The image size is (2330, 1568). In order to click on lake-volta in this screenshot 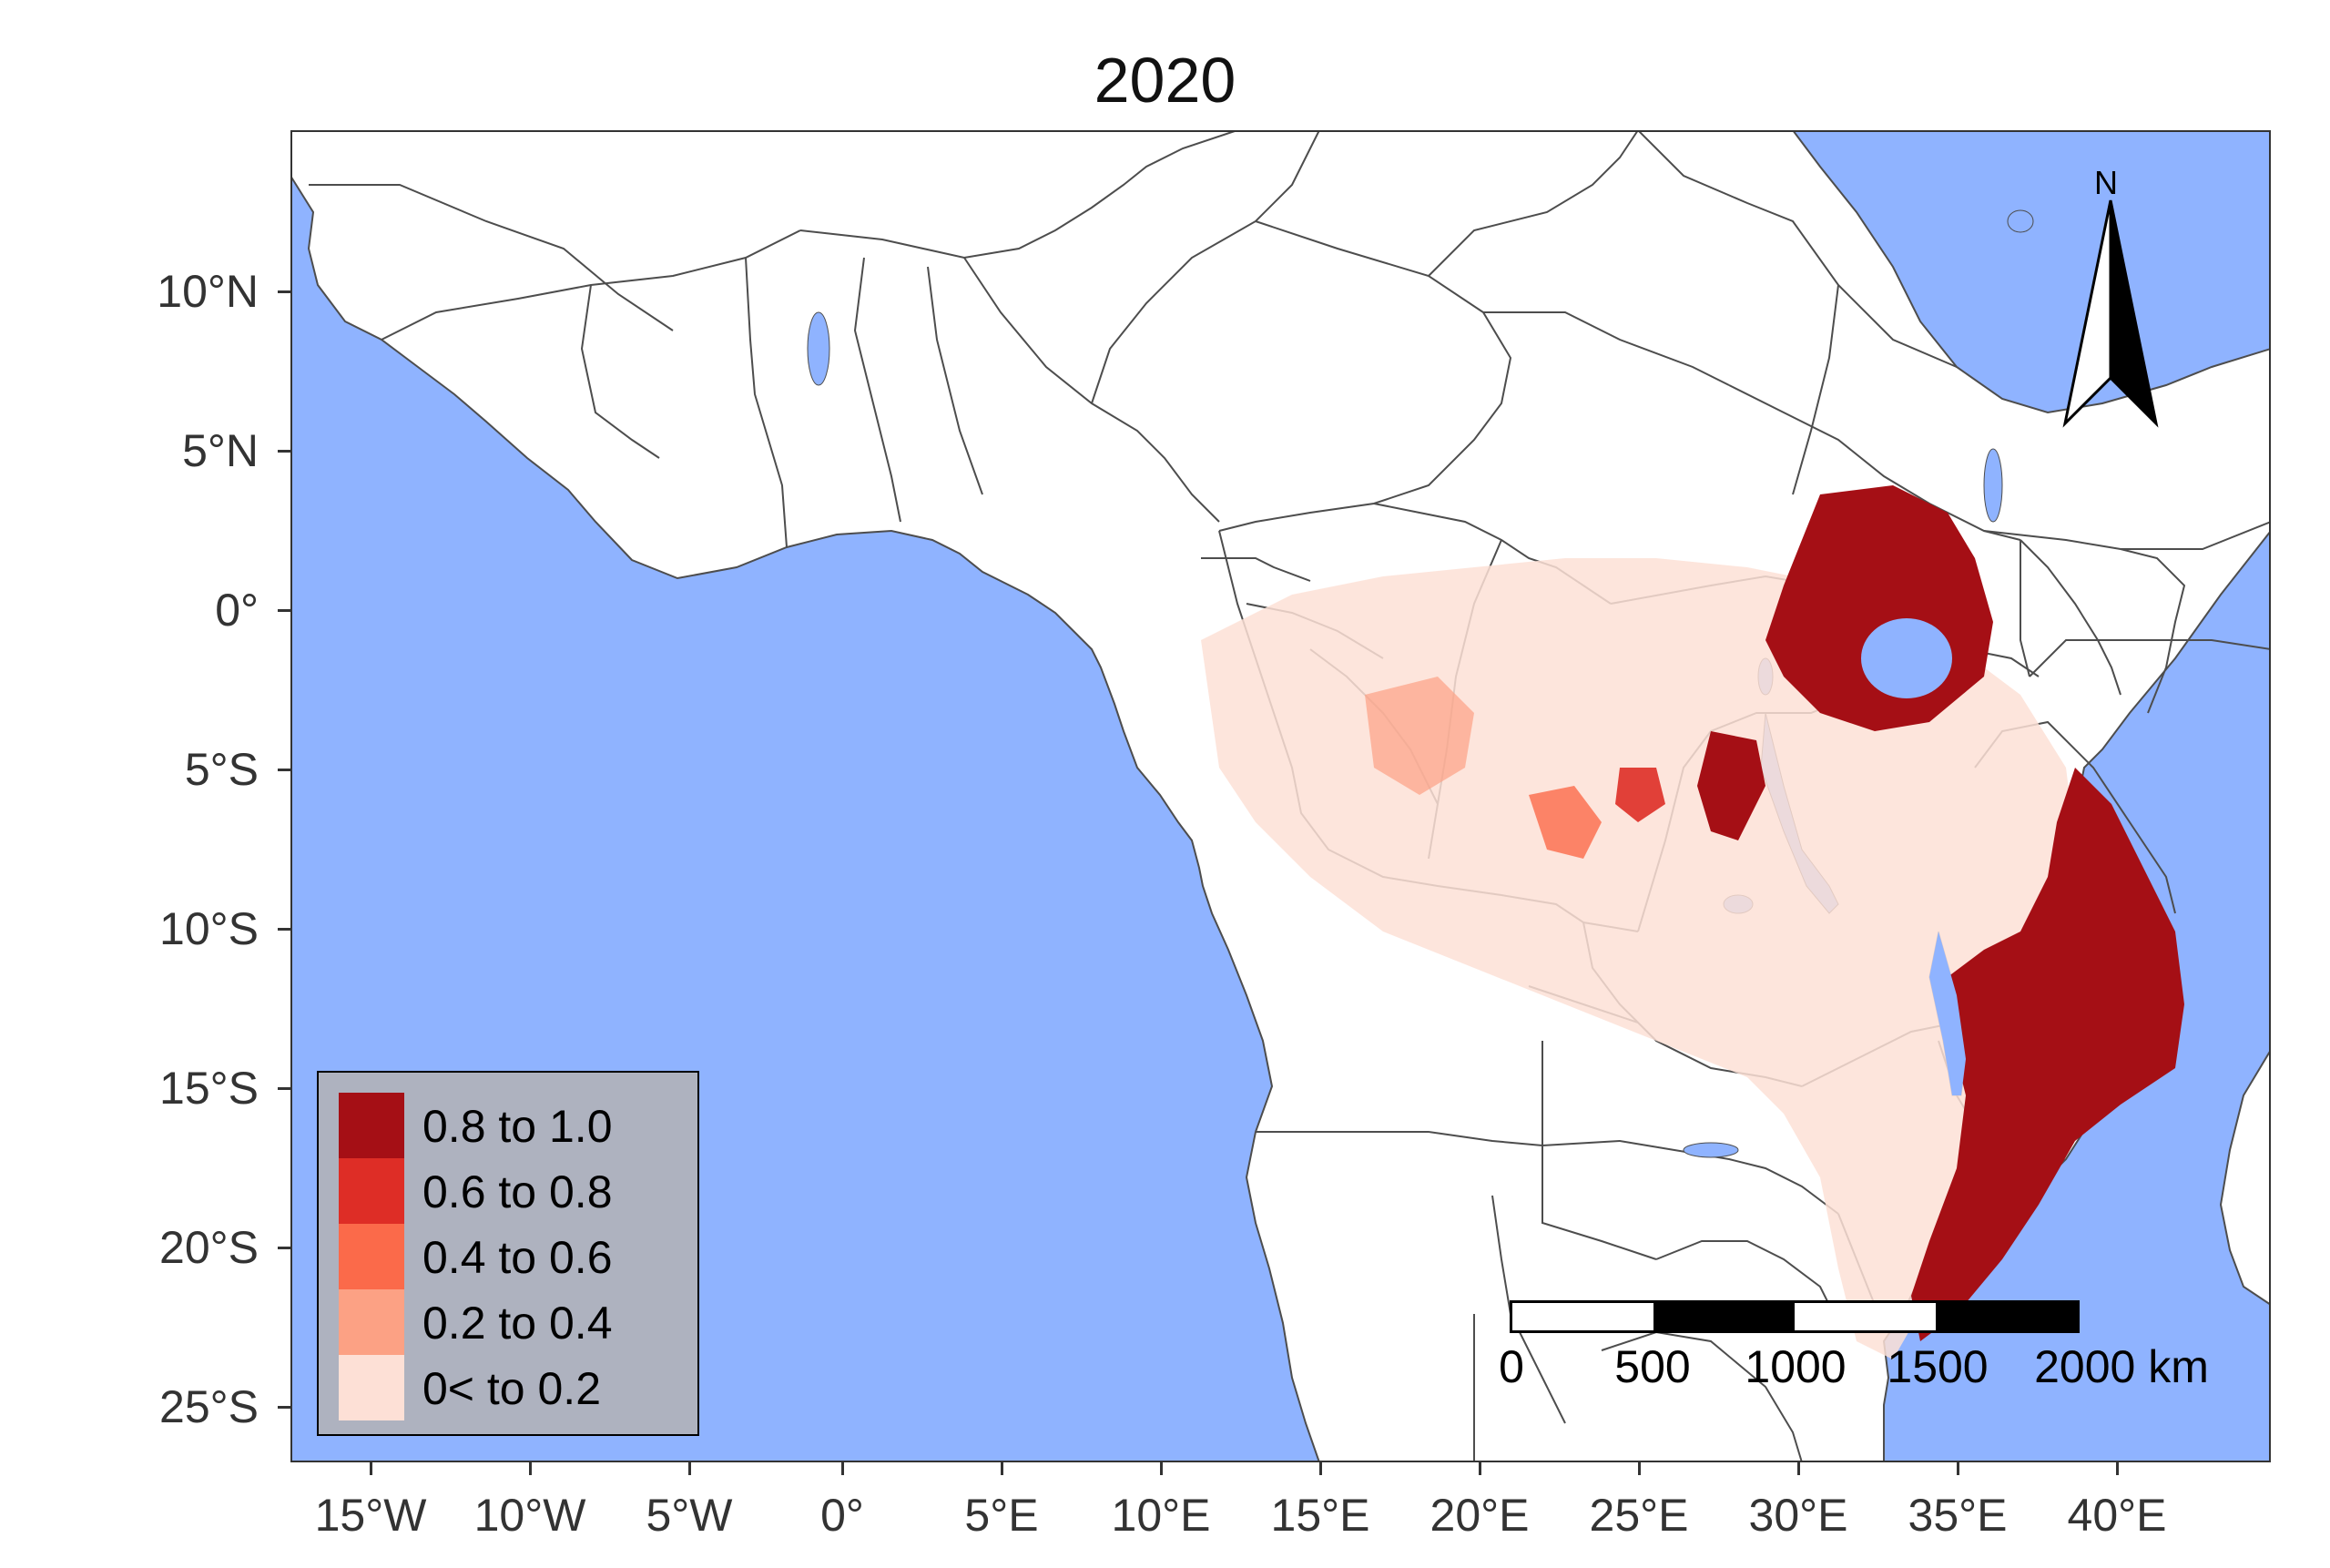, I will do `click(818, 348)`.